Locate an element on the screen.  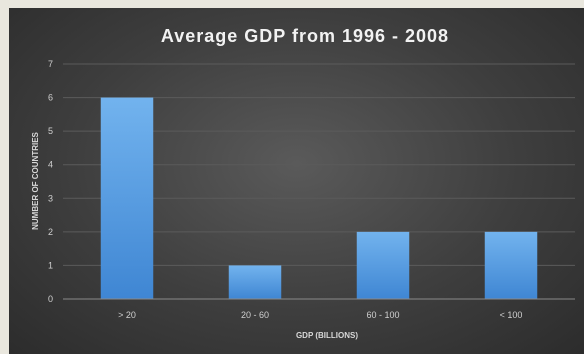
y-axis-label: NUMBER OF COUNTRIES is located at coordinates (35, 180).